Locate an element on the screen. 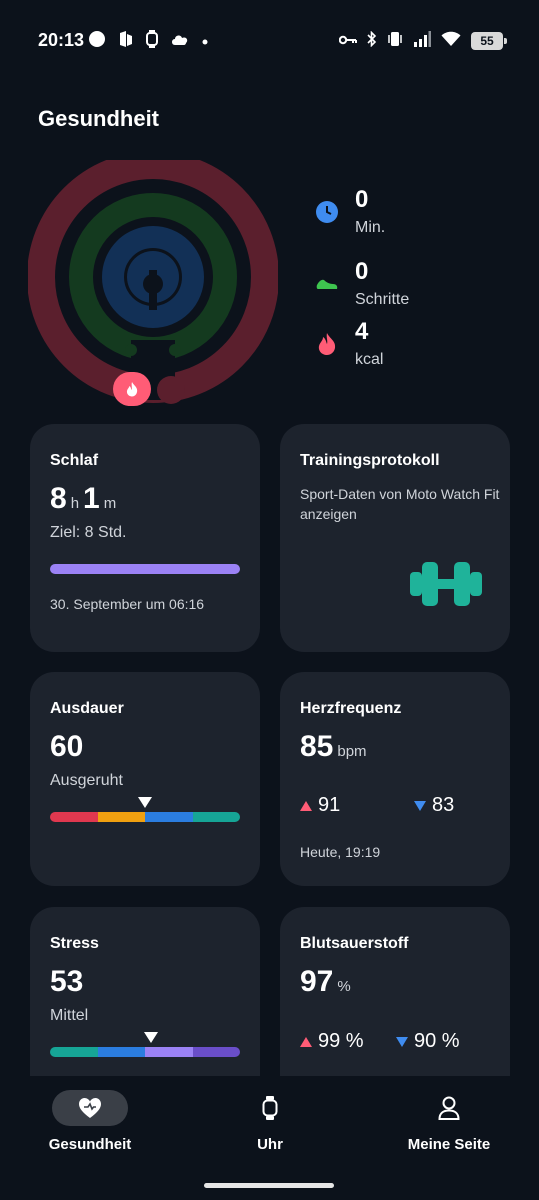 The width and height of the screenshot is (539, 1200). activity-stats: 0 Min. 0 Schritte 4 kcal is located at coordinates (415, 294).